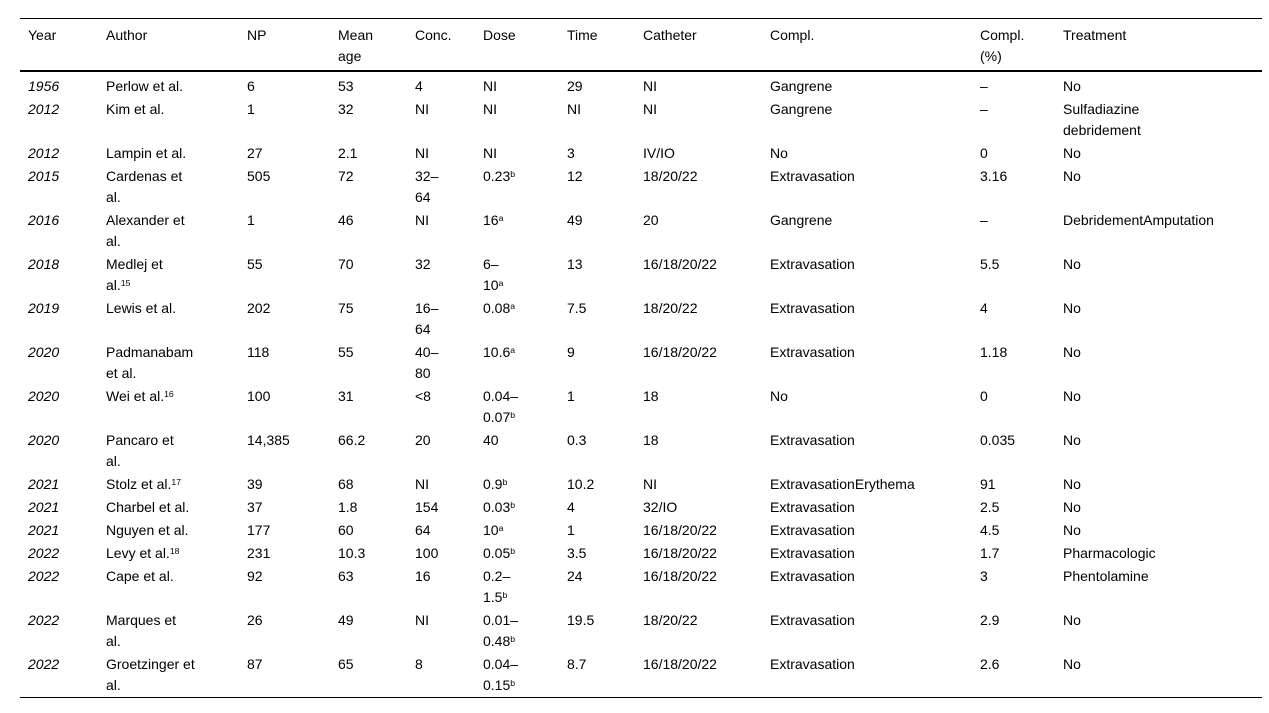  I want to click on cell-mean_age: 10.3, so click(352, 553).